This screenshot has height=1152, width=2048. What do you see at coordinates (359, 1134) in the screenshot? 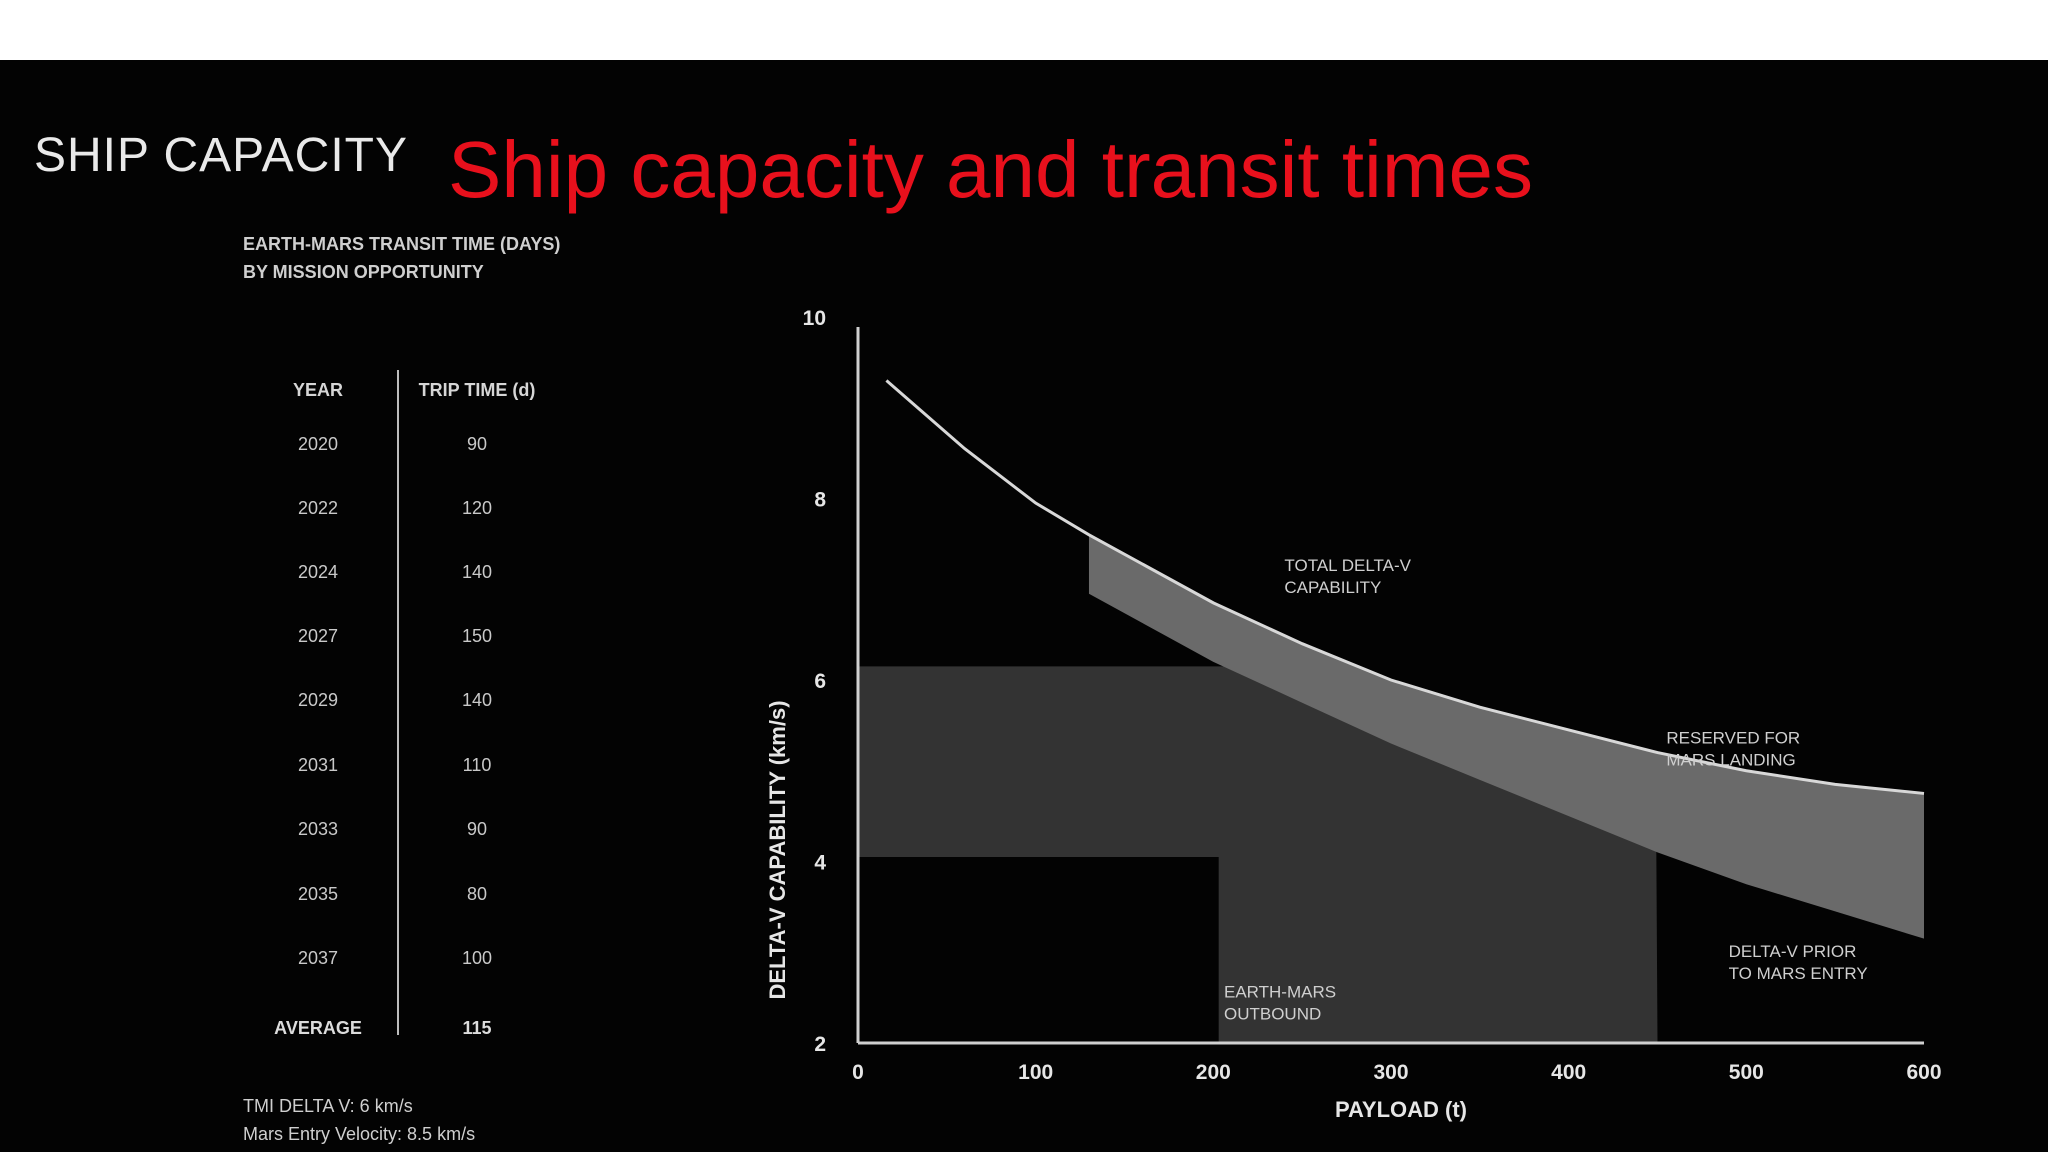
I see `note-mars-entry-velocity: Mars Entry Velocity: 8.5 km/s` at bounding box center [359, 1134].